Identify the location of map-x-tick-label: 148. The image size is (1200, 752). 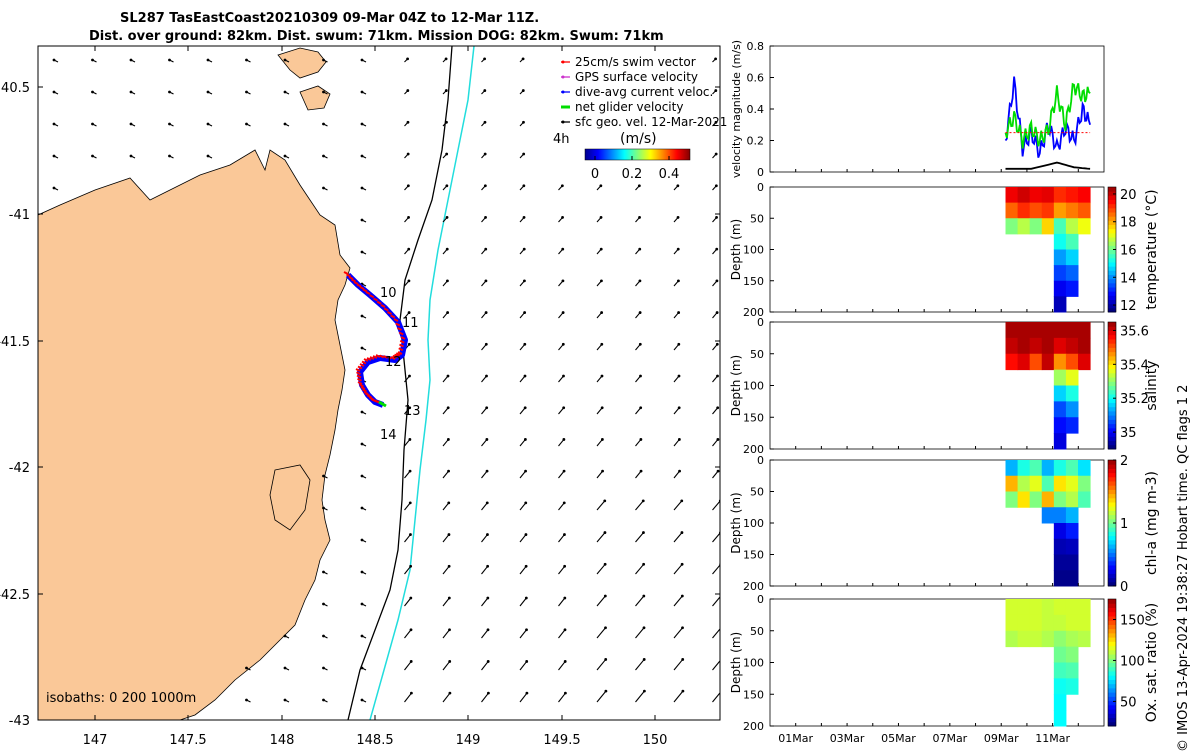
(282, 740).